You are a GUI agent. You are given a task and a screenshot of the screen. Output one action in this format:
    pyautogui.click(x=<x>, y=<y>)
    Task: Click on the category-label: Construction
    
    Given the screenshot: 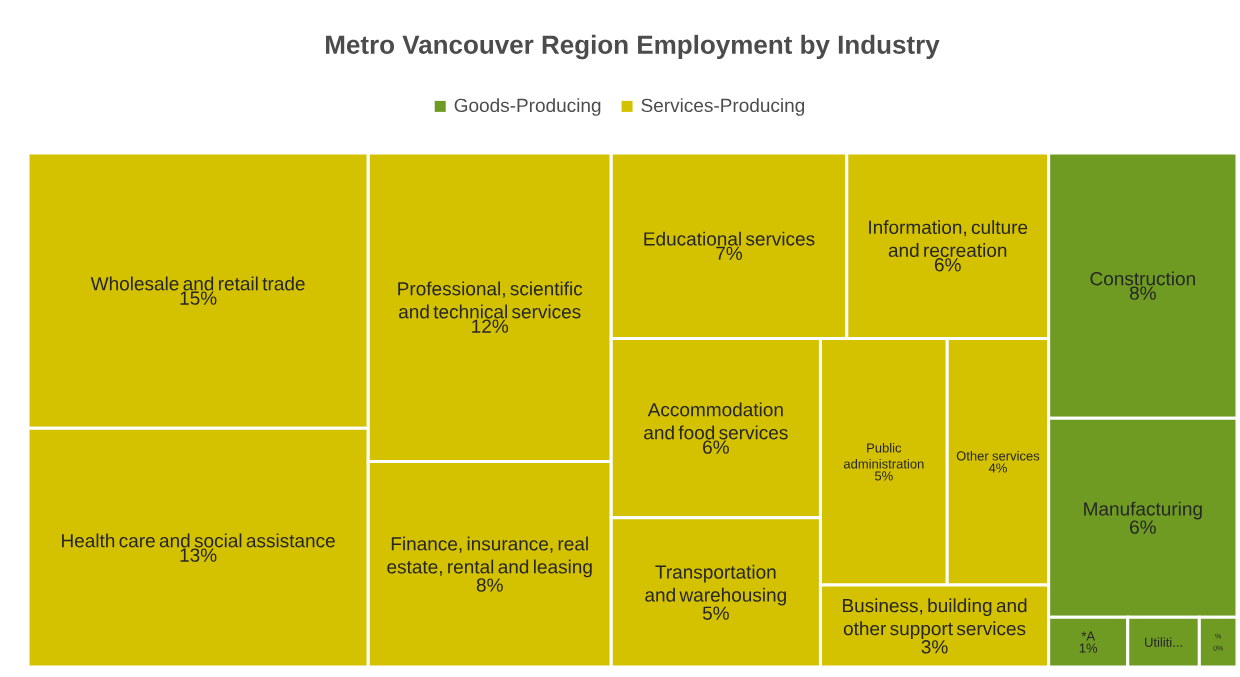 What is the action you would take?
    pyautogui.click(x=1142, y=278)
    